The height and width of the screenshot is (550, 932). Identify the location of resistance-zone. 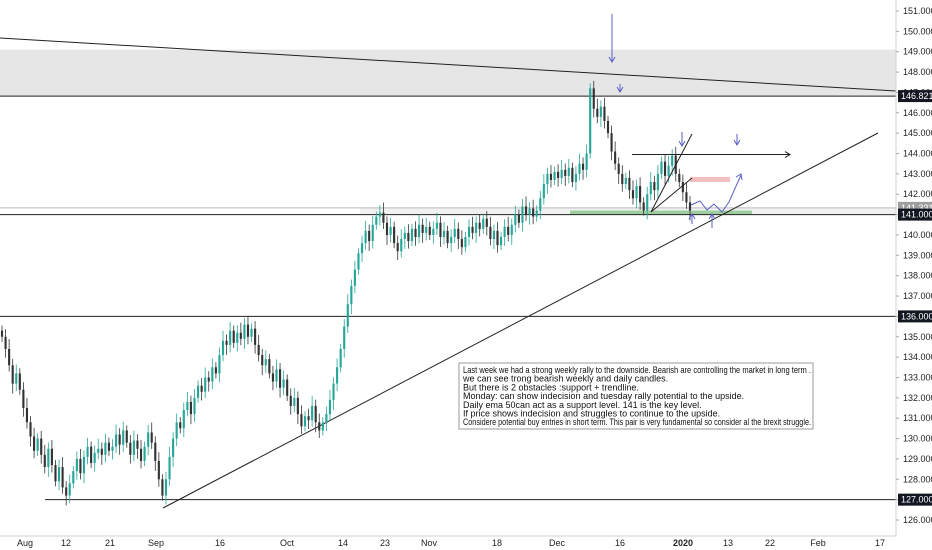
(448, 73).